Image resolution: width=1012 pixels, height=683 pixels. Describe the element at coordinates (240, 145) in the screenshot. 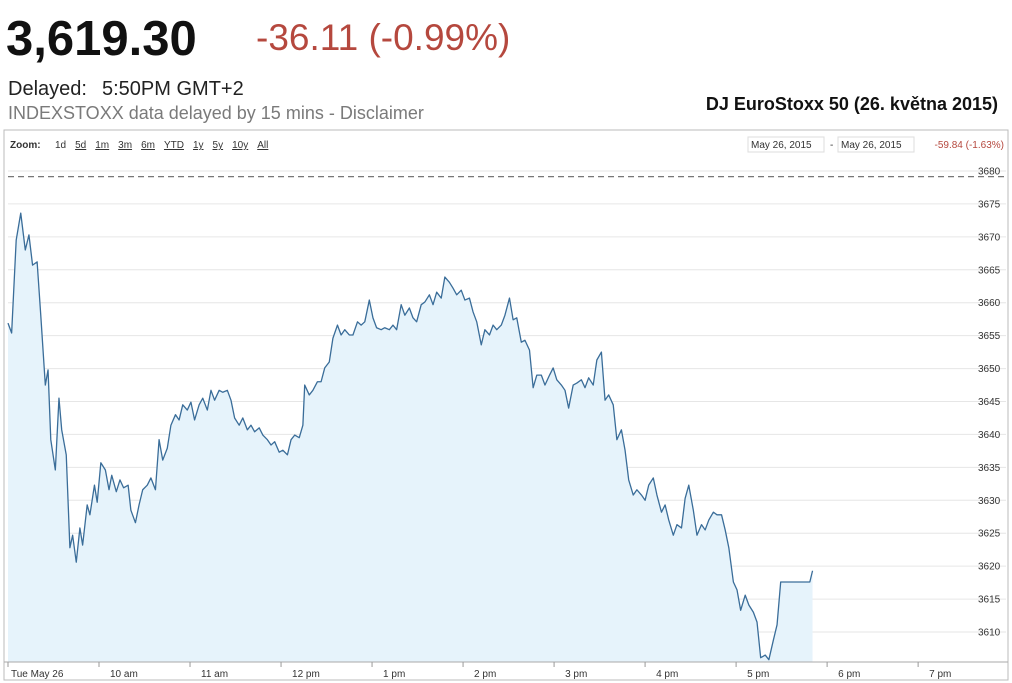

I see `zoom-option: 10y` at that location.